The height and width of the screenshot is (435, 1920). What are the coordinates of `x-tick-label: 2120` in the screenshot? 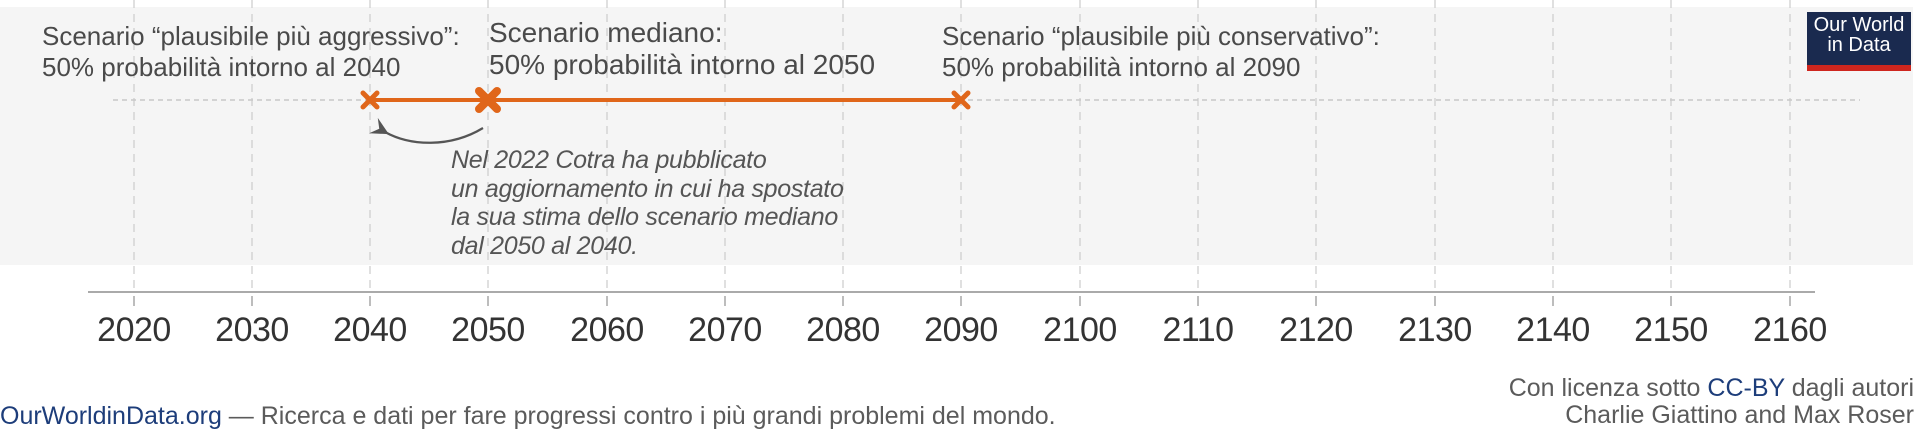 It's located at (1316, 330).